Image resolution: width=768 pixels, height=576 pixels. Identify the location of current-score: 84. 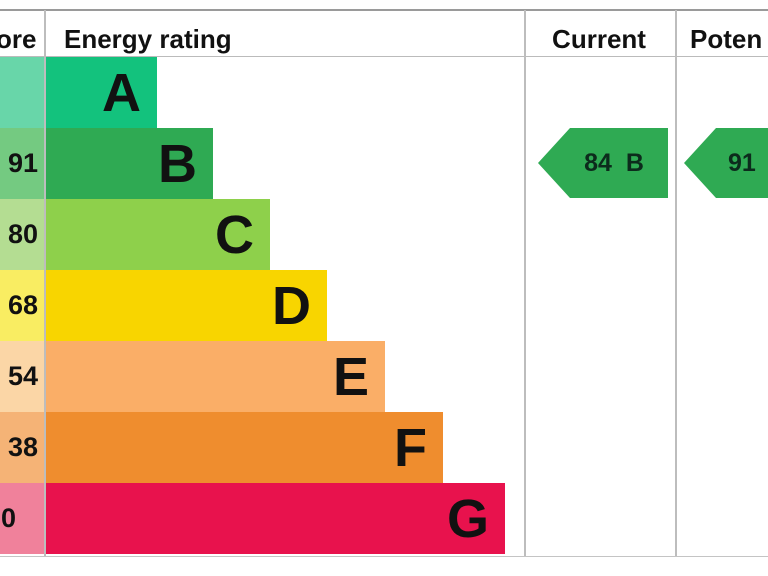
(598, 162).